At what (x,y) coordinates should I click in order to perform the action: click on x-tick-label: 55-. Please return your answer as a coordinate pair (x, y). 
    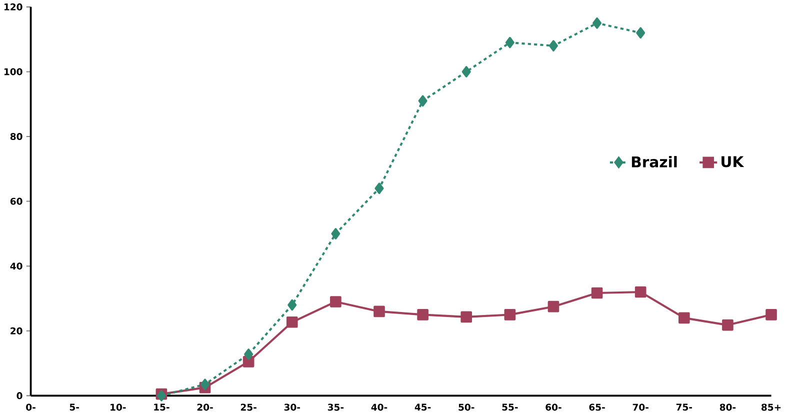
    Looking at the image, I should click on (510, 407).